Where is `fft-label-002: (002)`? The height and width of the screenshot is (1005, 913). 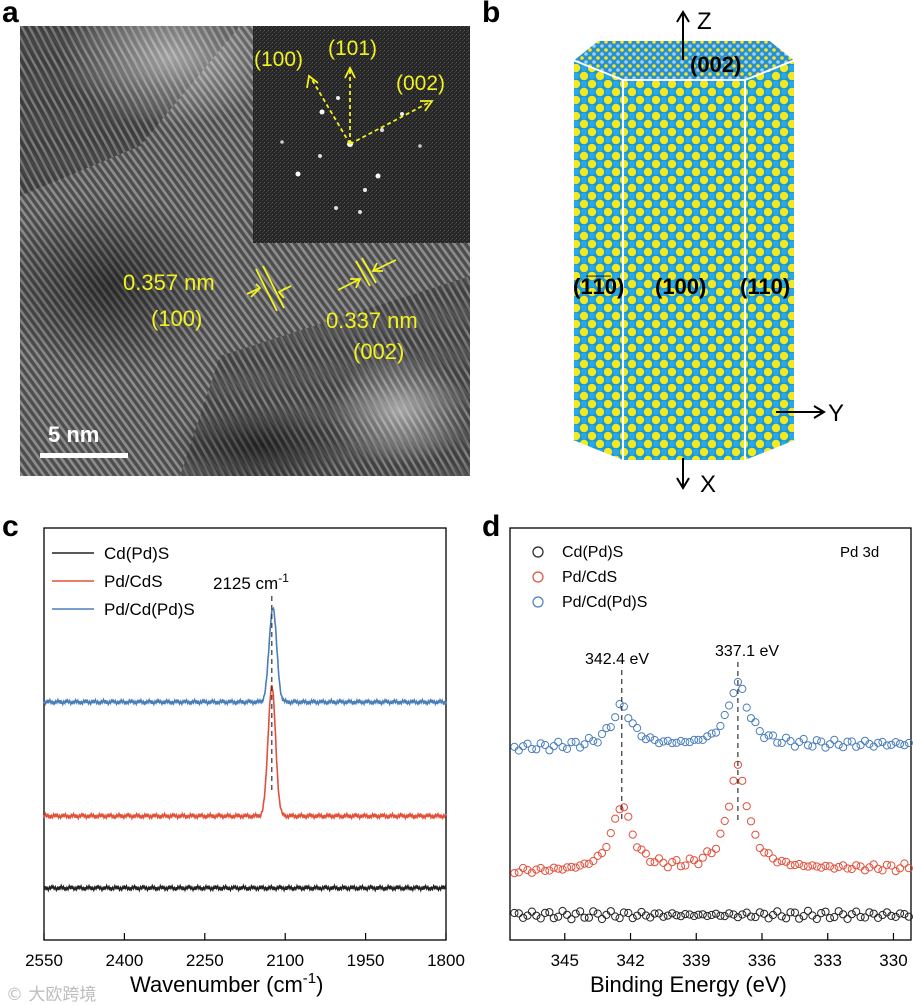
fft-label-002: (002) is located at coordinates (420, 83).